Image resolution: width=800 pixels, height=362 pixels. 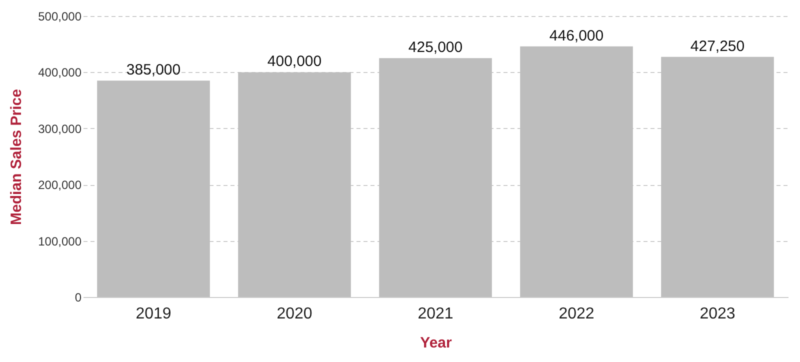 What do you see at coordinates (718, 314) in the screenshot?
I see `x-tick-label: 2023` at bounding box center [718, 314].